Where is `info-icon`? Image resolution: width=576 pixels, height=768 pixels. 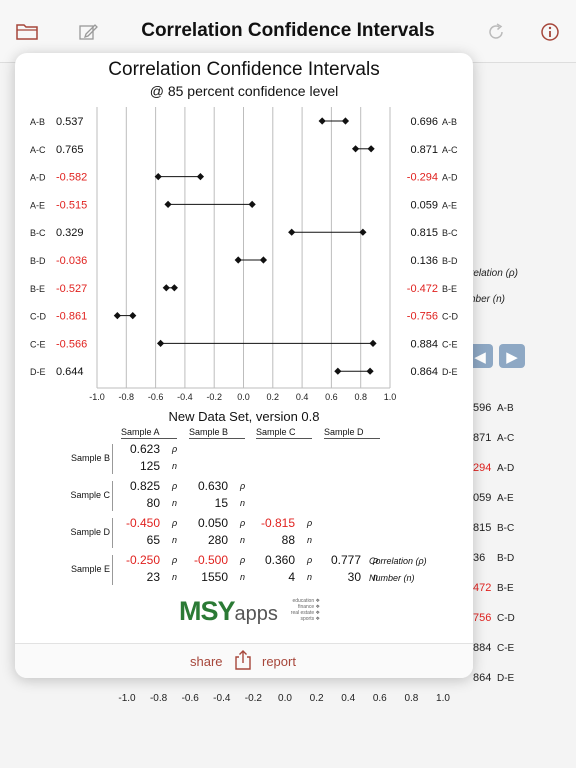
info-icon is located at coordinates (550, 34).